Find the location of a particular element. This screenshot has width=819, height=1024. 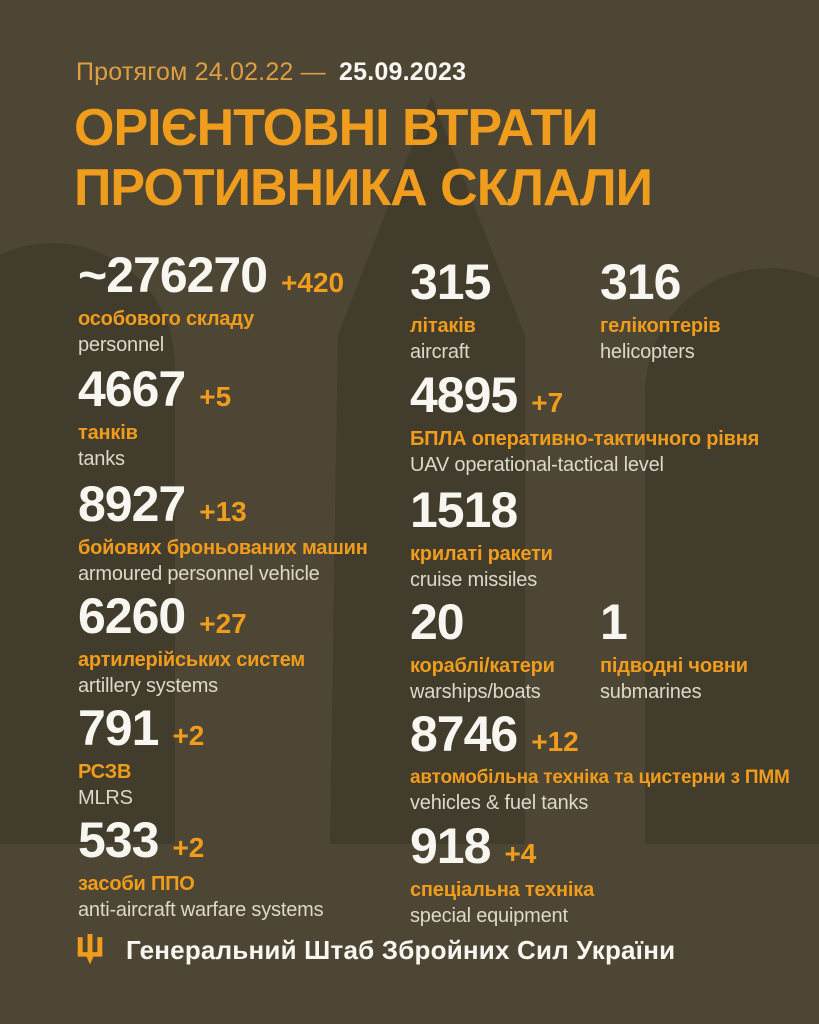

trident-watermark-right-tine is located at coordinates (732, 556).